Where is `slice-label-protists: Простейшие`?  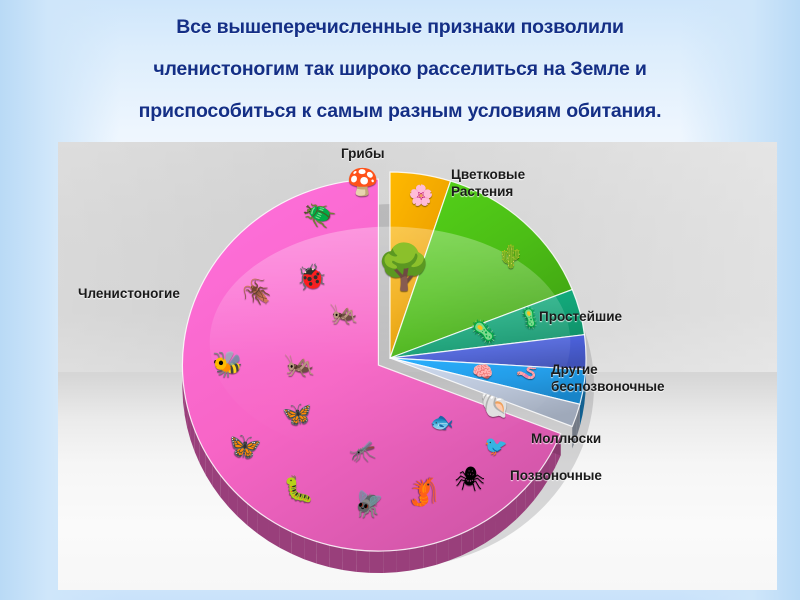
slice-label-protists: Простейшие is located at coordinates (581, 316).